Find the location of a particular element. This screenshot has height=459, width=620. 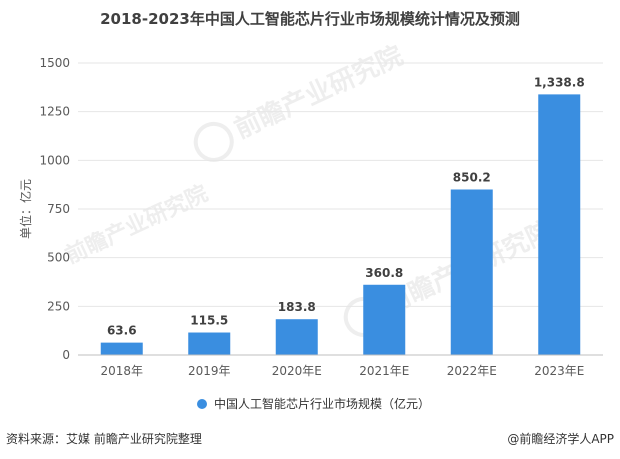

y-tick-label: 1250 is located at coordinates (54, 112).